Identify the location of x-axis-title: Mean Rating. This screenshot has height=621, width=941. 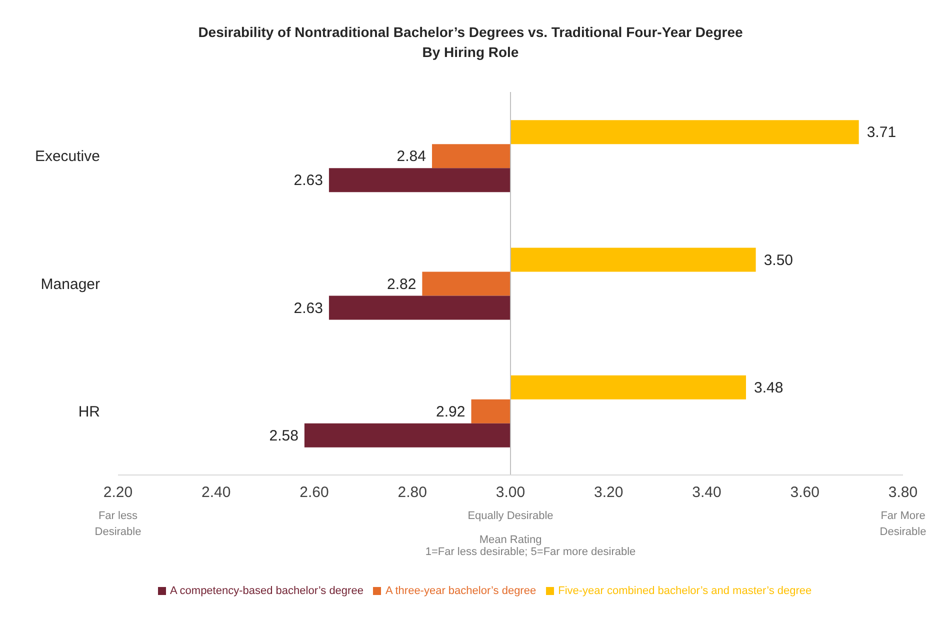
(510, 540).